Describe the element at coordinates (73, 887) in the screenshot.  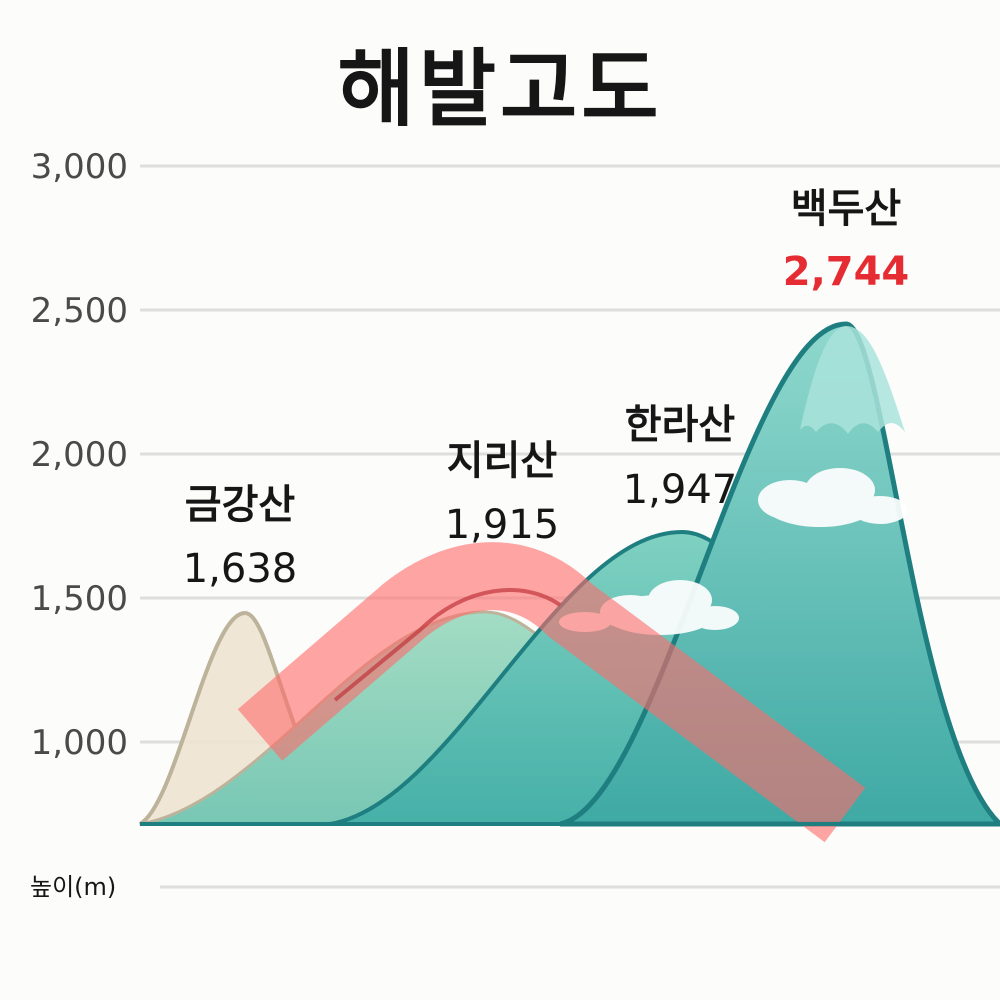
I see `y-axis-unit-label: 높이(m)` at that location.